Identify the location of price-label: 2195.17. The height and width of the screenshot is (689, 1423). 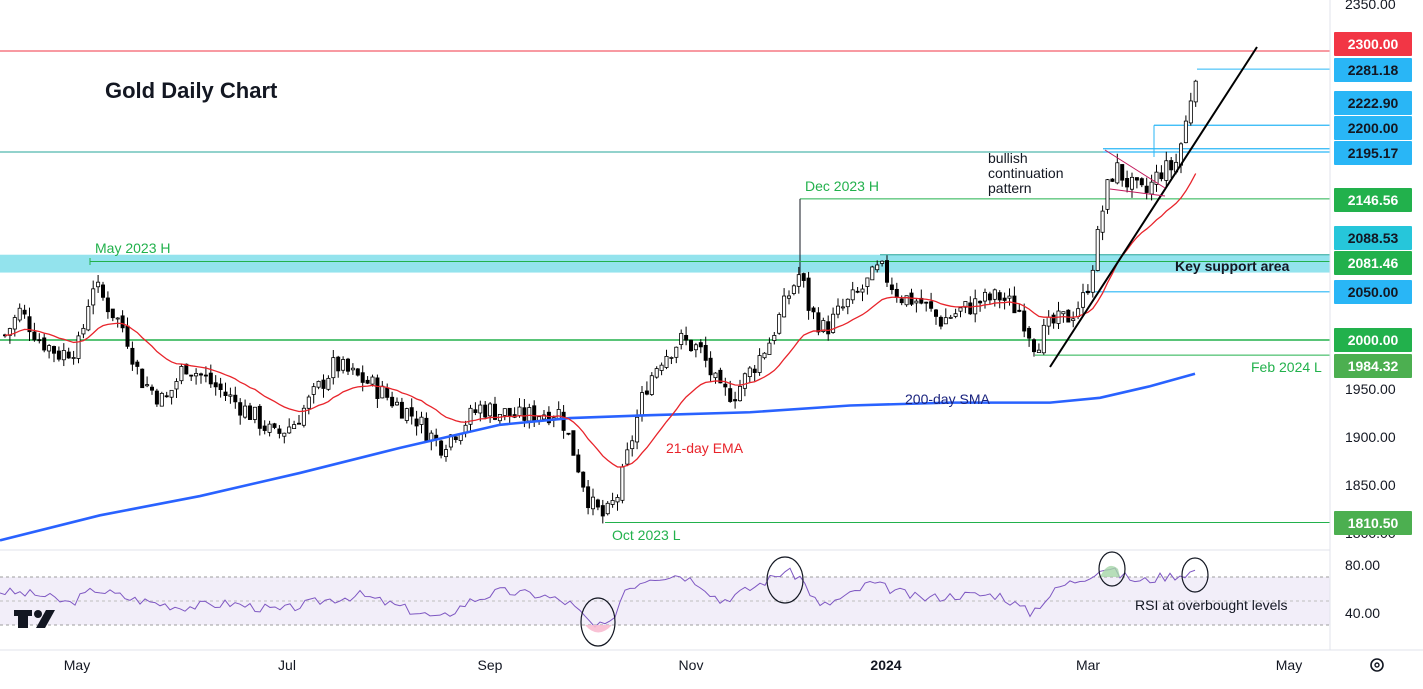
(1373, 153).